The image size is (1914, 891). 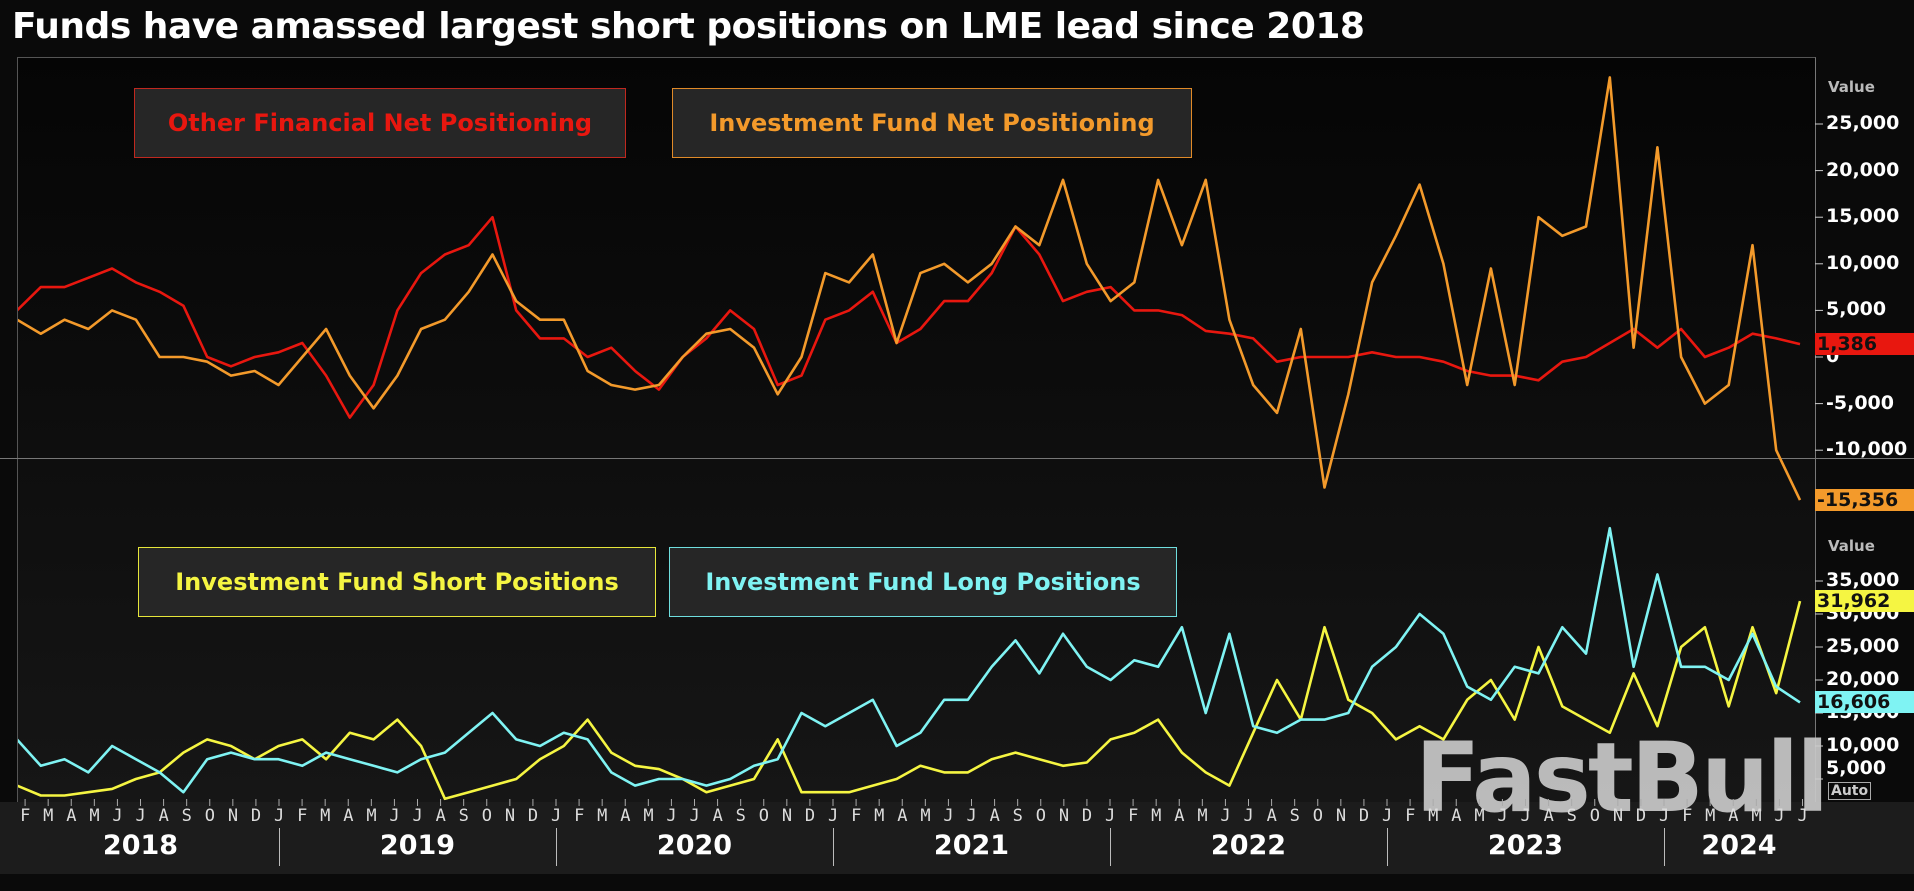 I want to click on fastbull-watermark: FastBull, so click(x=1622, y=778).